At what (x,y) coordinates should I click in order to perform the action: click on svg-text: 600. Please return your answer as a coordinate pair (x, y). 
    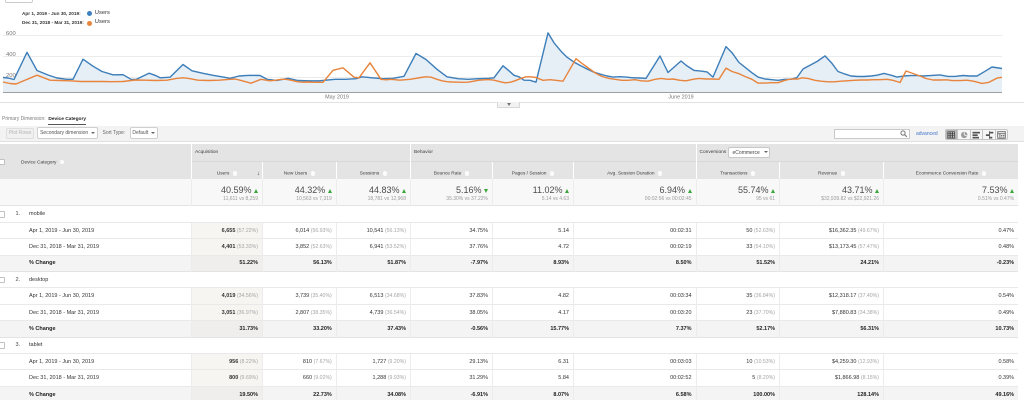
    Looking at the image, I should click on (11, 34).